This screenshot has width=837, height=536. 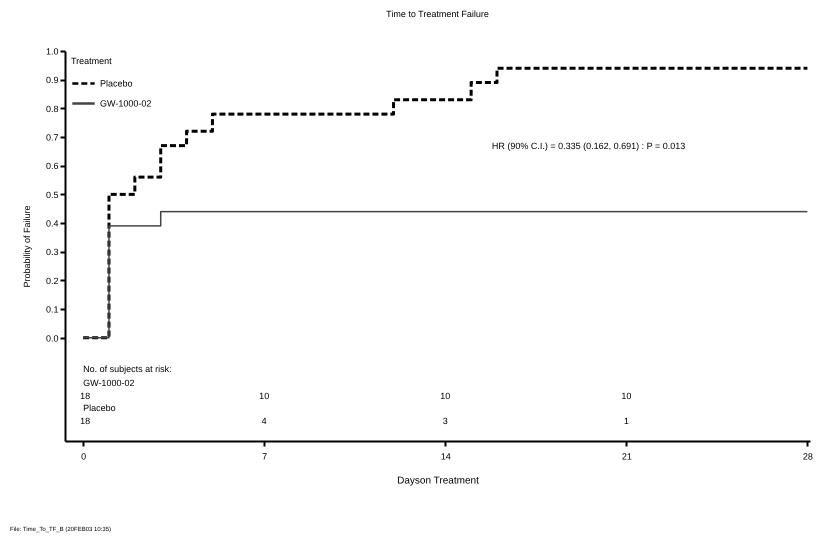 I want to click on x-tick-label: 14, so click(x=445, y=457).